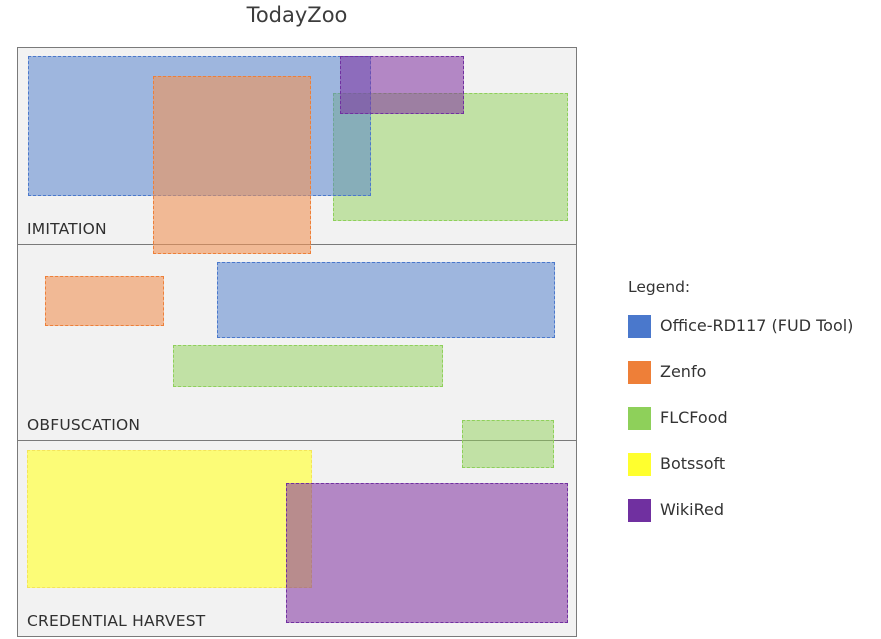 The width and height of the screenshot is (881, 639). I want to click on legend-label-zenfo: Zenfo, so click(683, 371).